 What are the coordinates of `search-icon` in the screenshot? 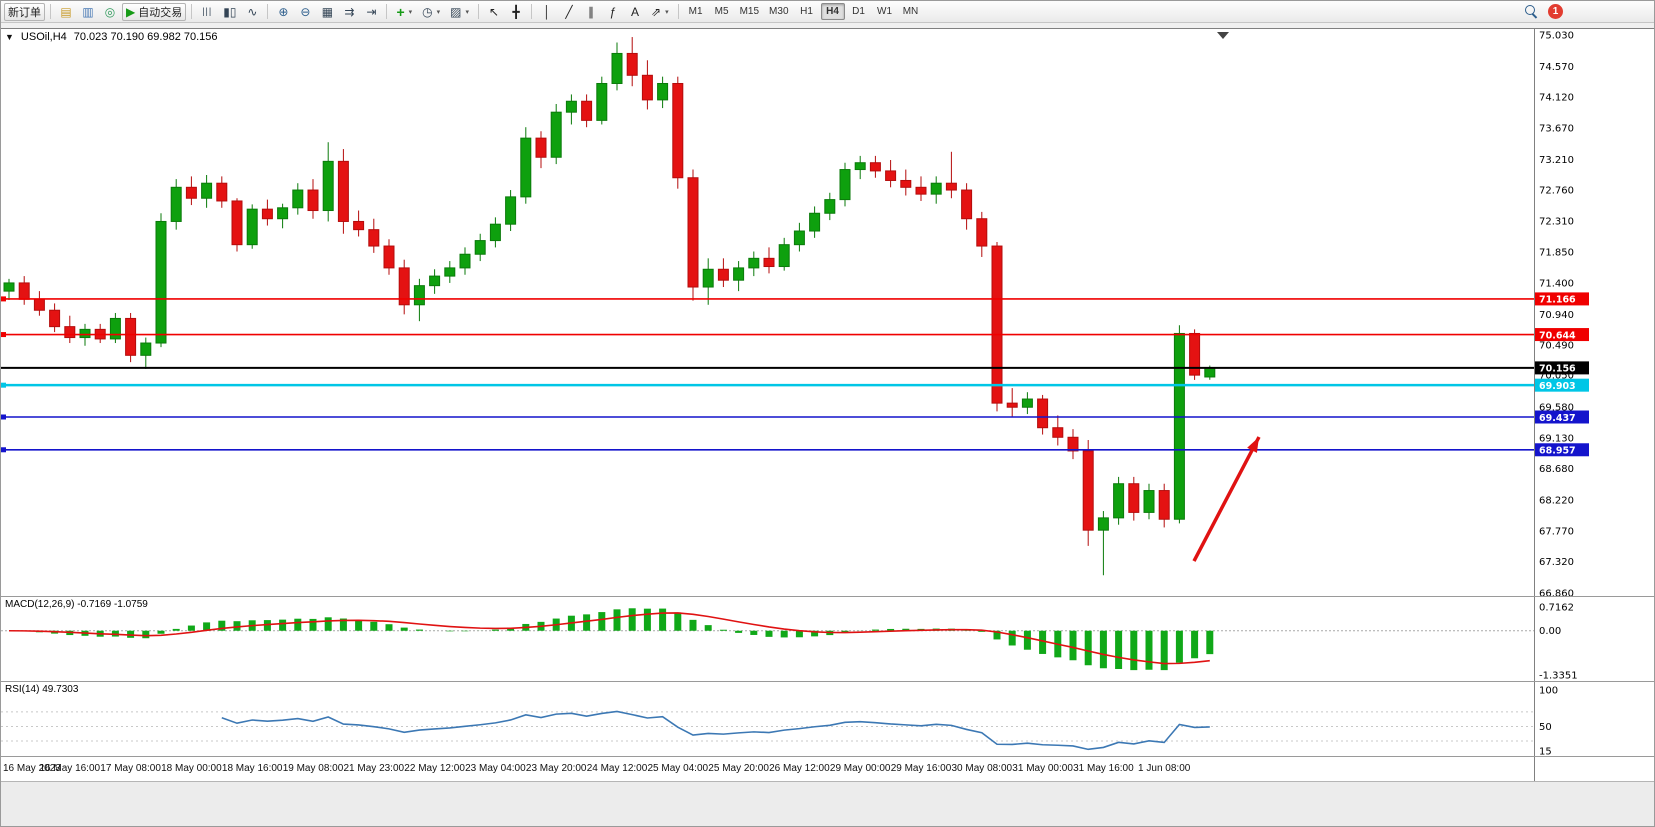 It's located at (1531, 11).